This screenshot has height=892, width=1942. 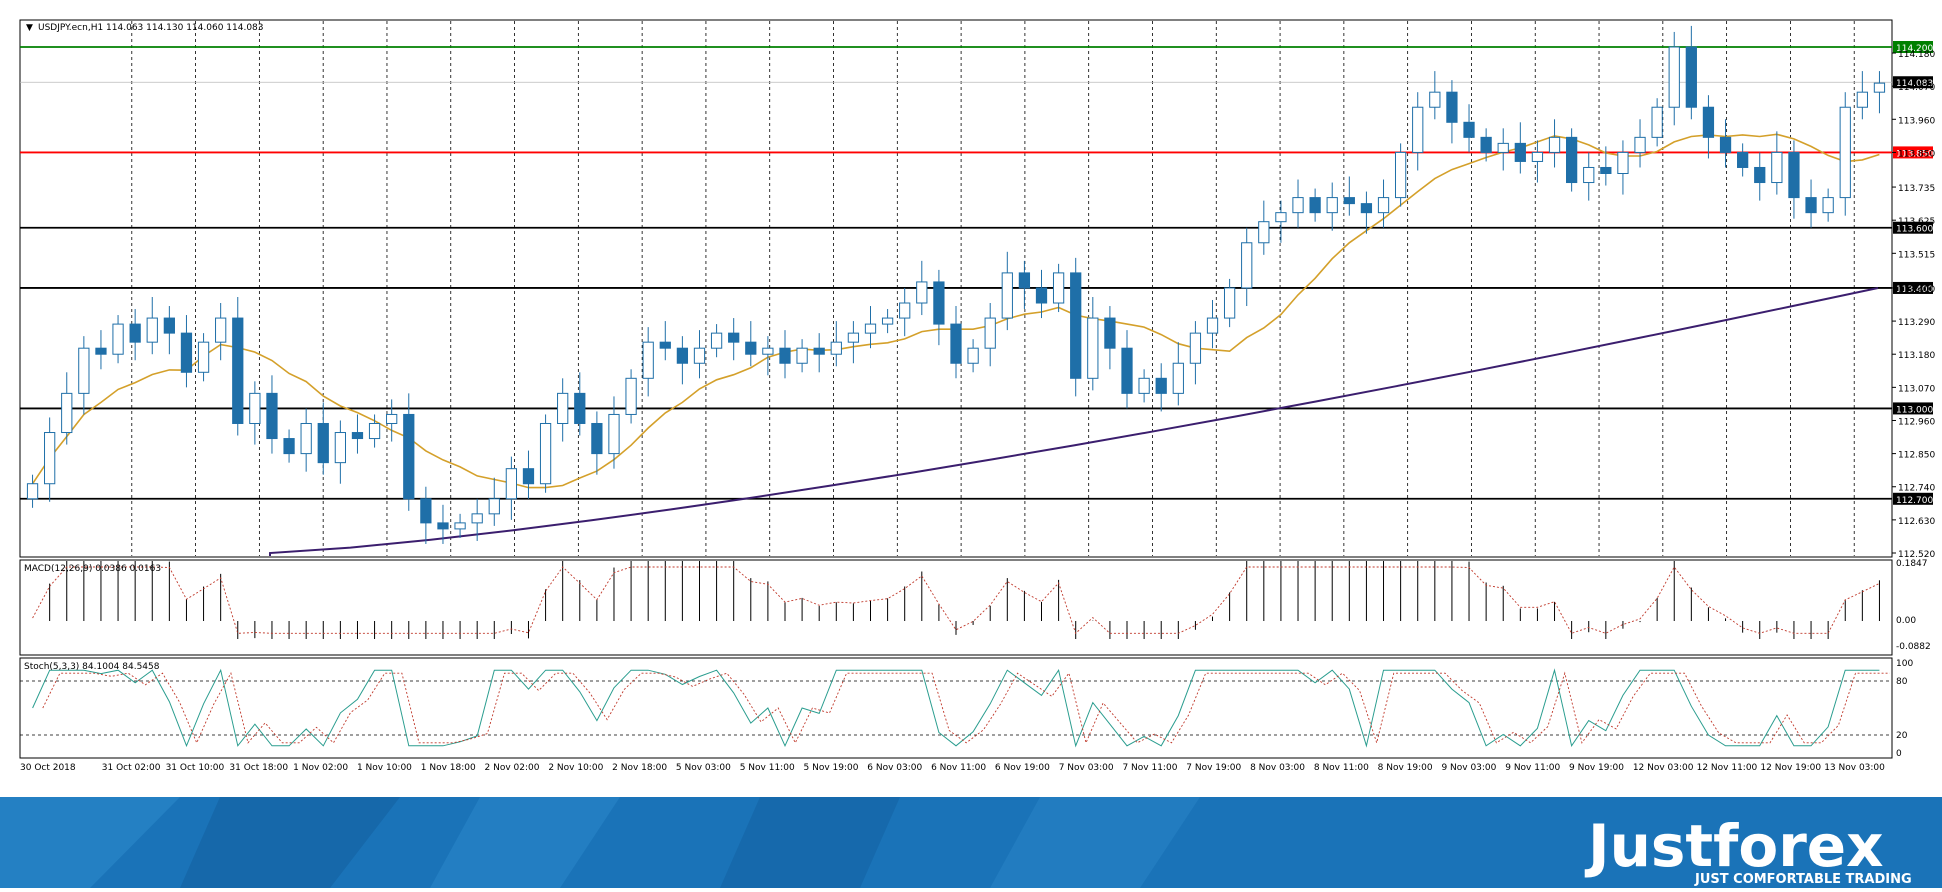 What do you see at coordinates (958, 768) in the screenshot?
I see `time-label: 6 Nov 11:00` at bounding box center [958, 768].